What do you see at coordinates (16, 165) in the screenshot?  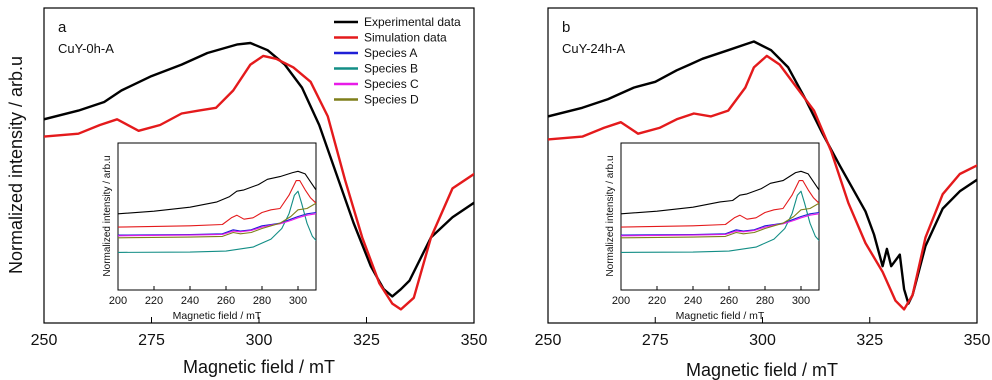 I see `panel-a-y-axis-label: Normalized intensity / arb.u` at bounding box center [16, 165].